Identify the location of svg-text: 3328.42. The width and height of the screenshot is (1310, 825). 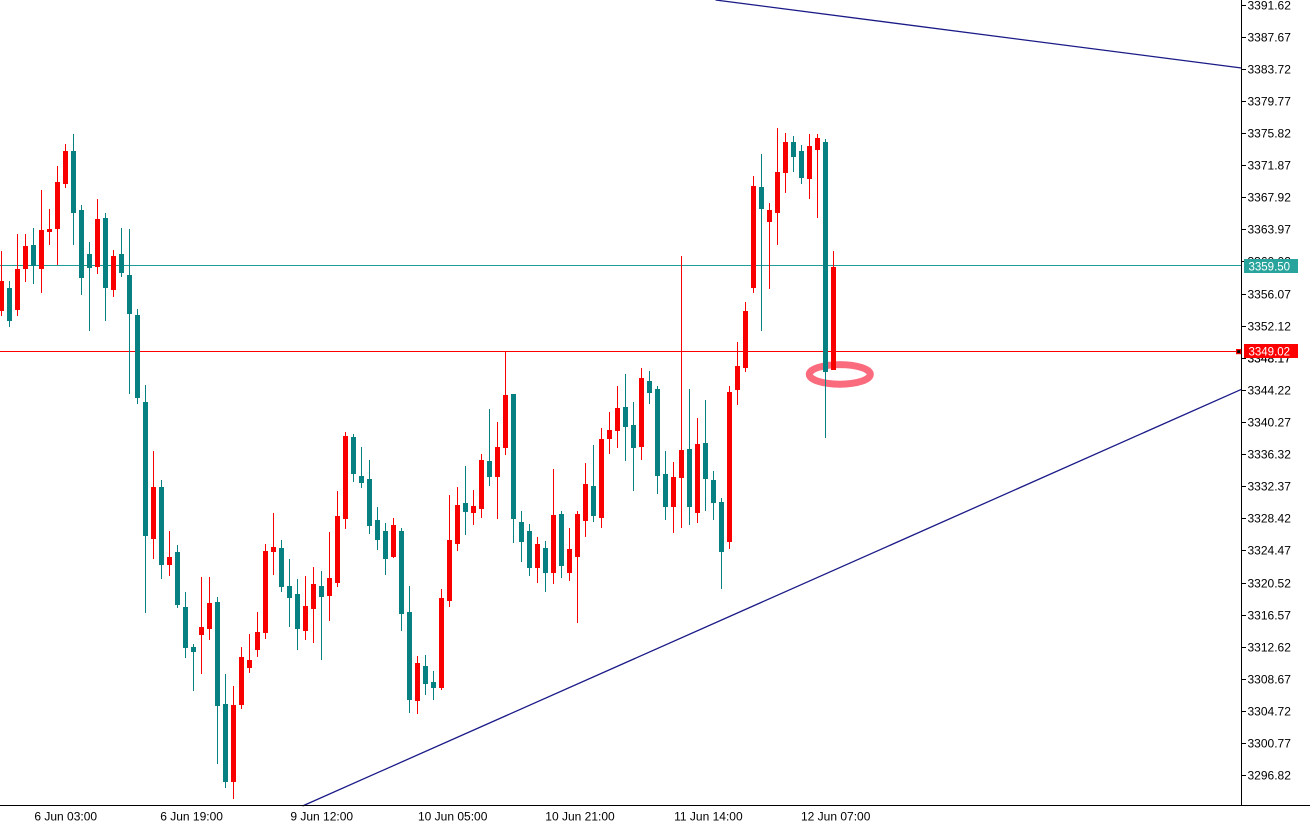
(1270, 519).